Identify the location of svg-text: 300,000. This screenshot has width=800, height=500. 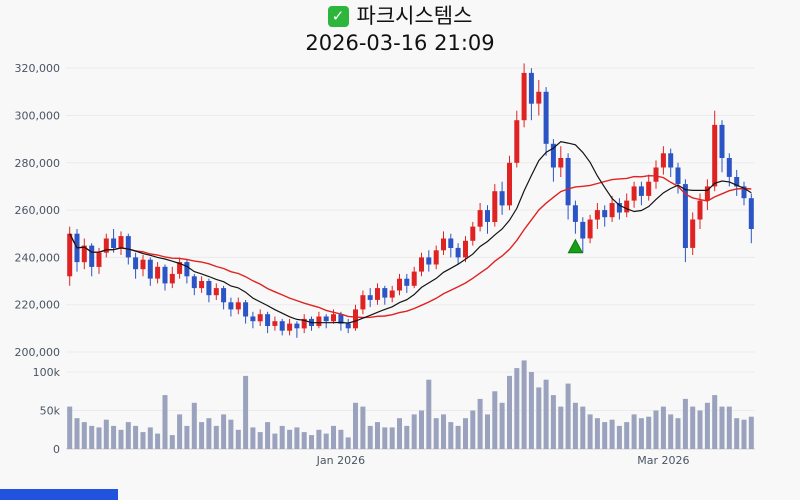
(38, 115).